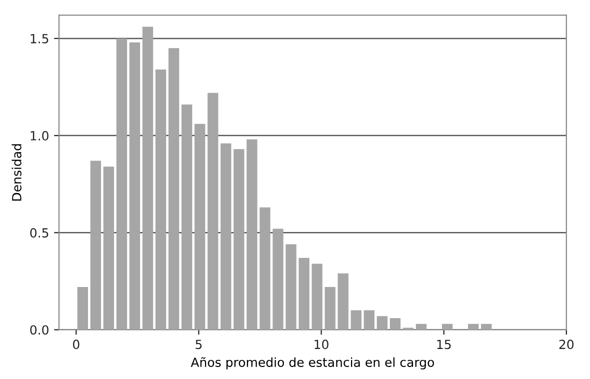 The height and width of the screenshot is (379, 590). Describe the element at coordinates (312, 363) in the screenshot. I see `x-axis-title: Años promedio de estancia en el cargo` at that location.